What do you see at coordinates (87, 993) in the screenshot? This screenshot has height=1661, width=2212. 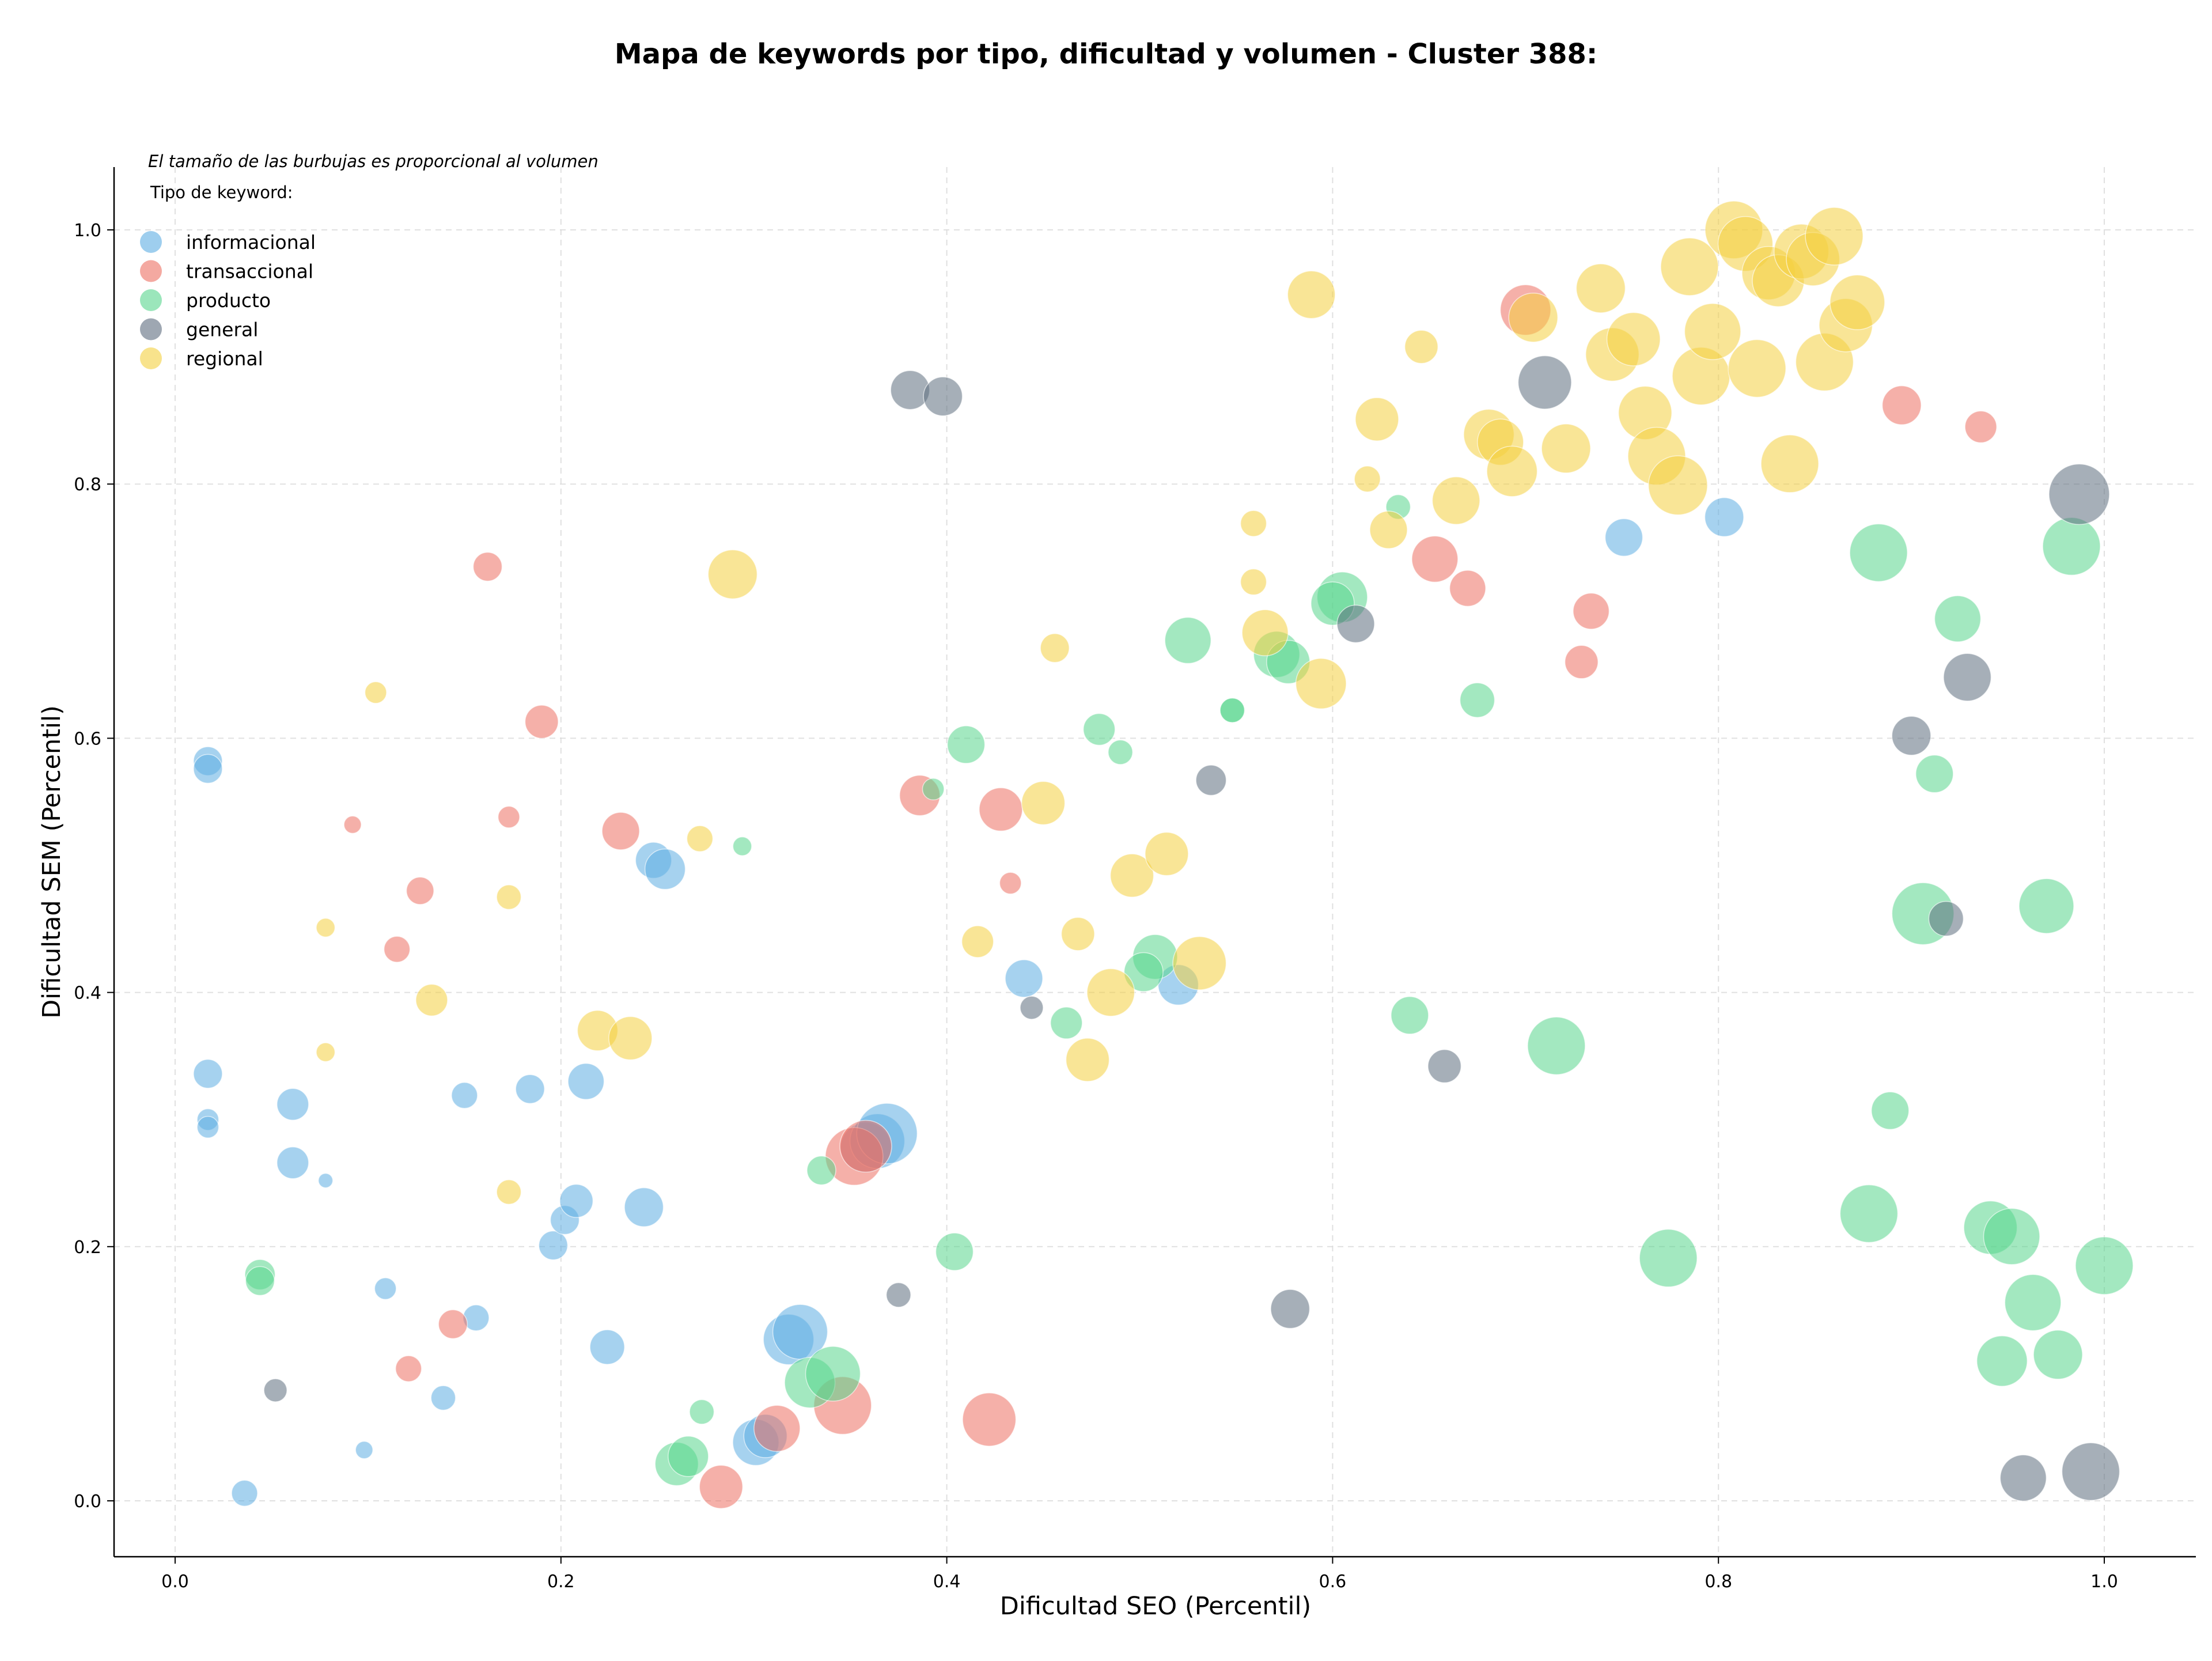 I see `y-tick-label: 0.4` at bounding box center [87, 993].